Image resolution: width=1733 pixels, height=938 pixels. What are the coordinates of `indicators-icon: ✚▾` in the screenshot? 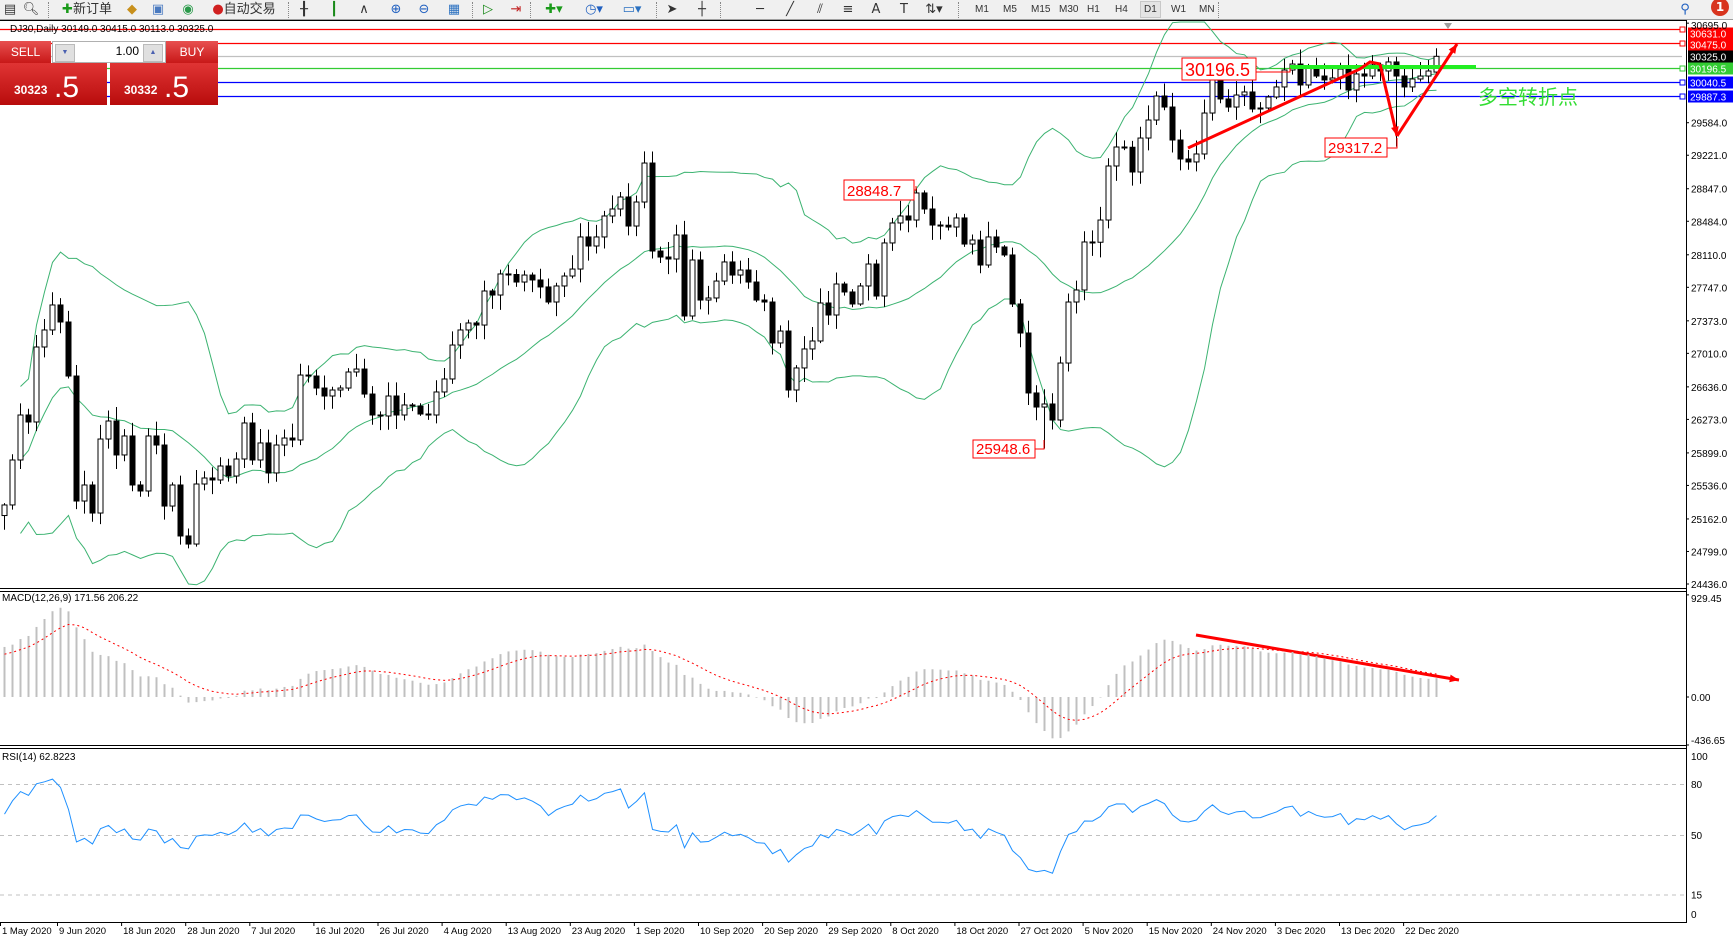 It's located at (554, 9).